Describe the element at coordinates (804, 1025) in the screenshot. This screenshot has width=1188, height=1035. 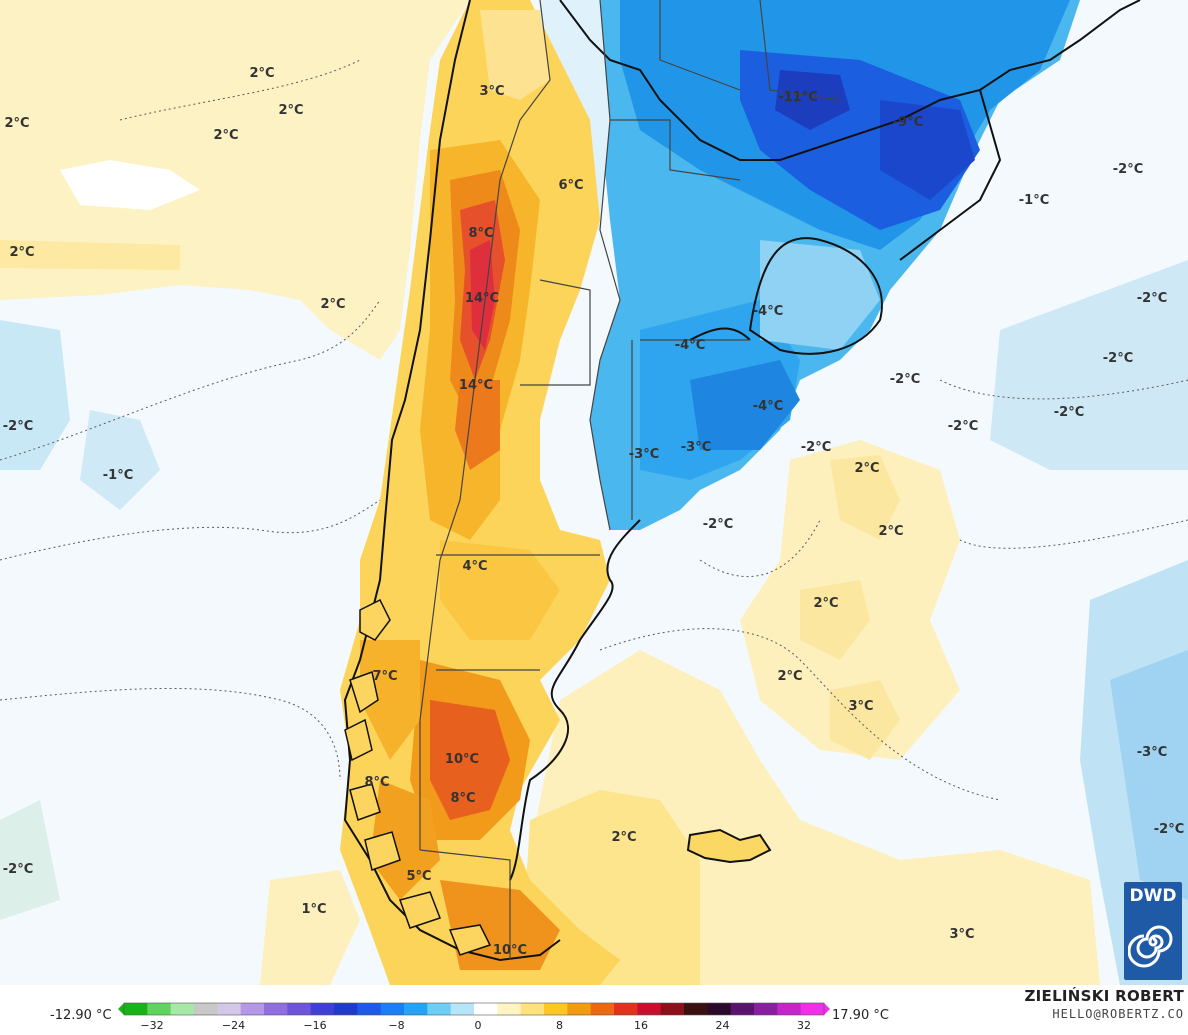
I see `legend-tick-label: 32` at that location.